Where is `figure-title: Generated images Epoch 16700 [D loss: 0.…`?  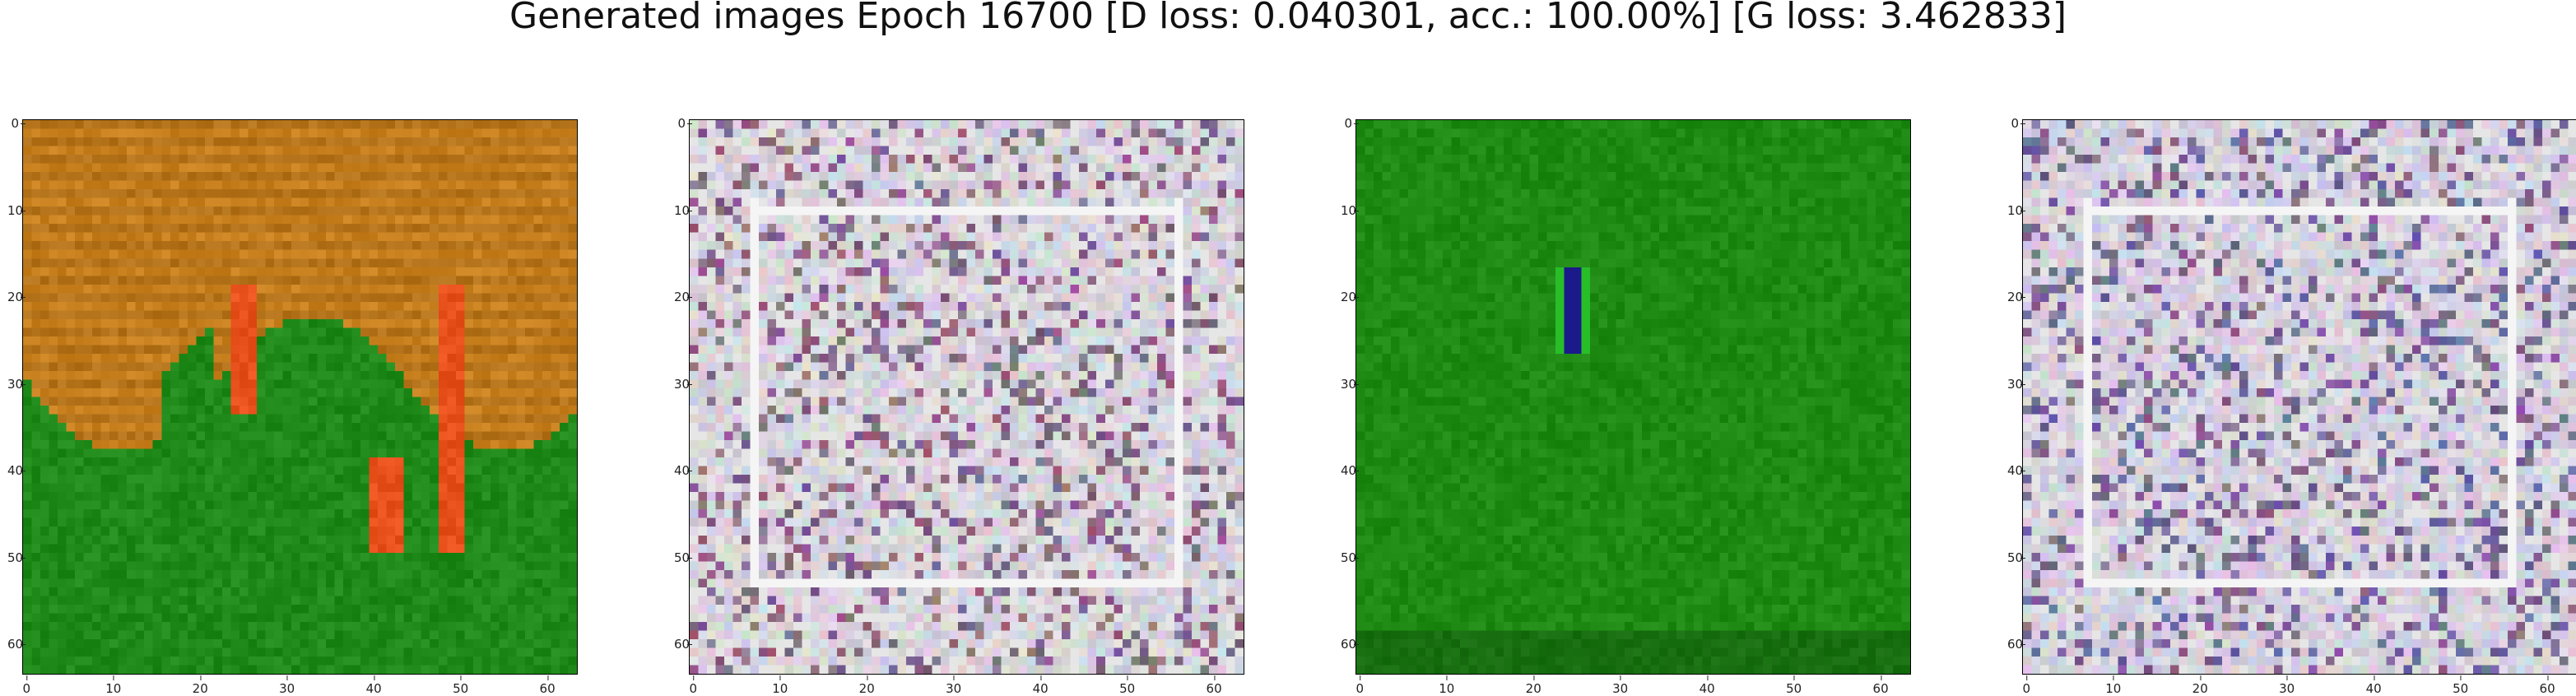 figure-title: Generated images Epoch 16700 [D loss: 0.… is located at coordinates (1288, 20).